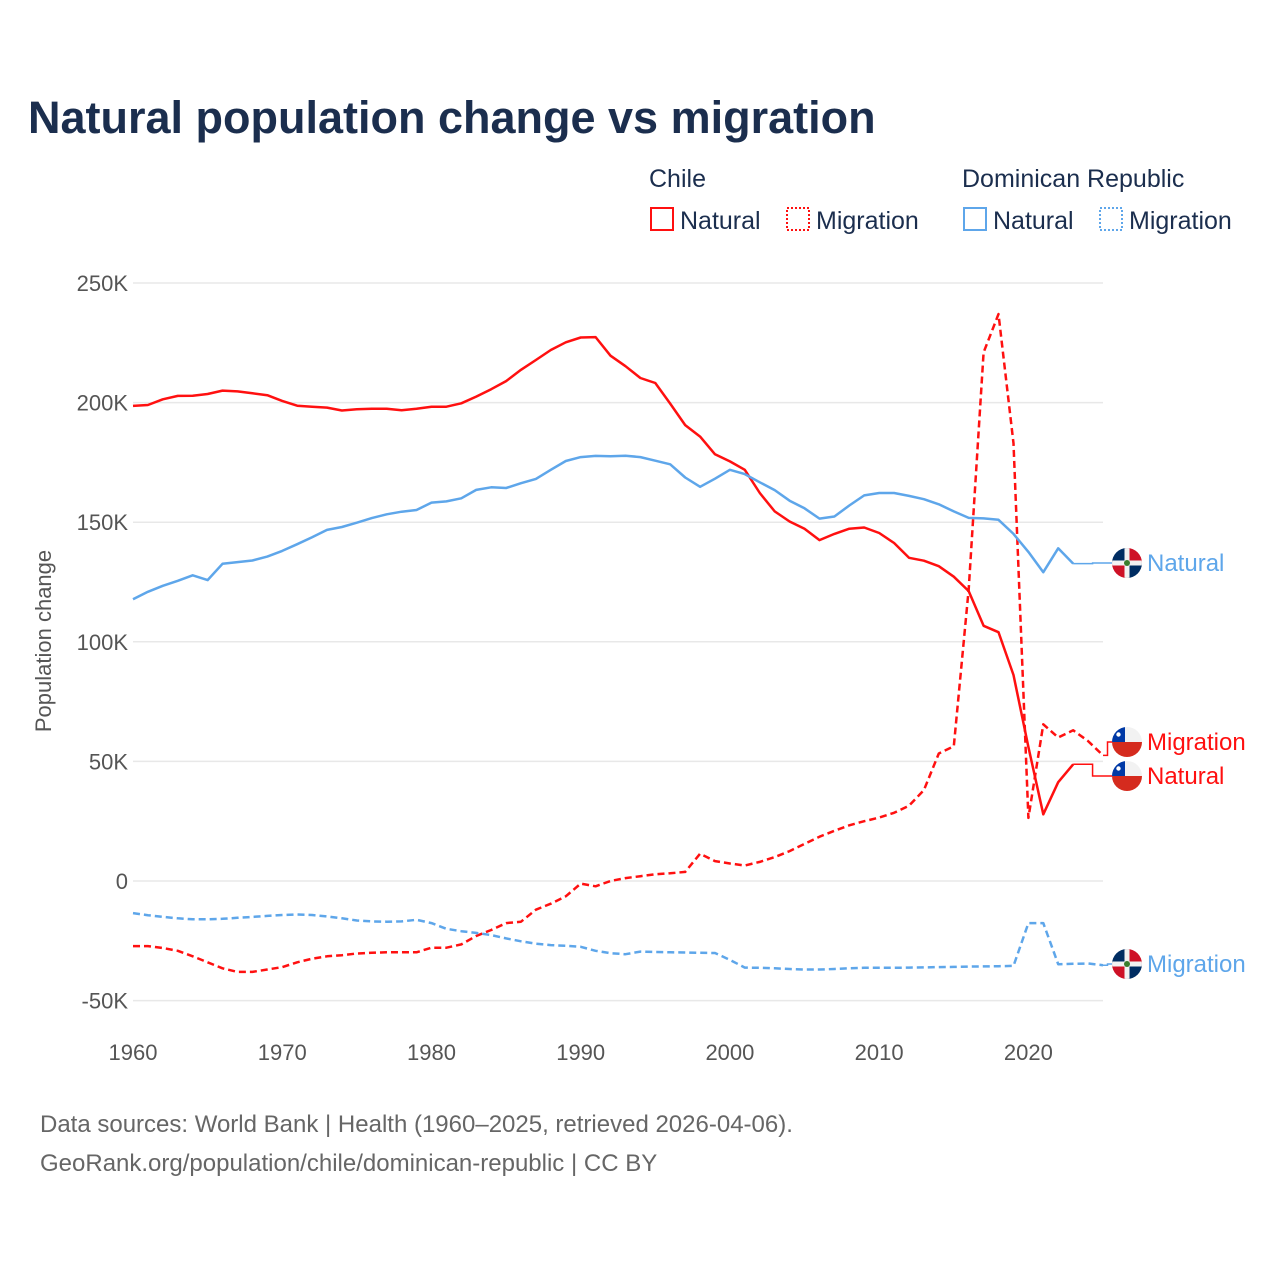 This screenshot has height=1280, width=1280. I want to click on legend-swatch-dr-natural, so click(975, 219).